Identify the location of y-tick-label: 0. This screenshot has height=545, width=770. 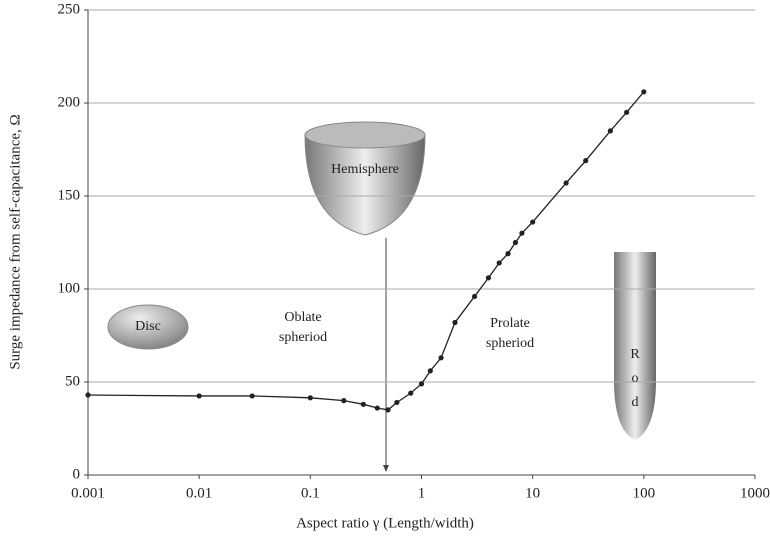
(77, 474).